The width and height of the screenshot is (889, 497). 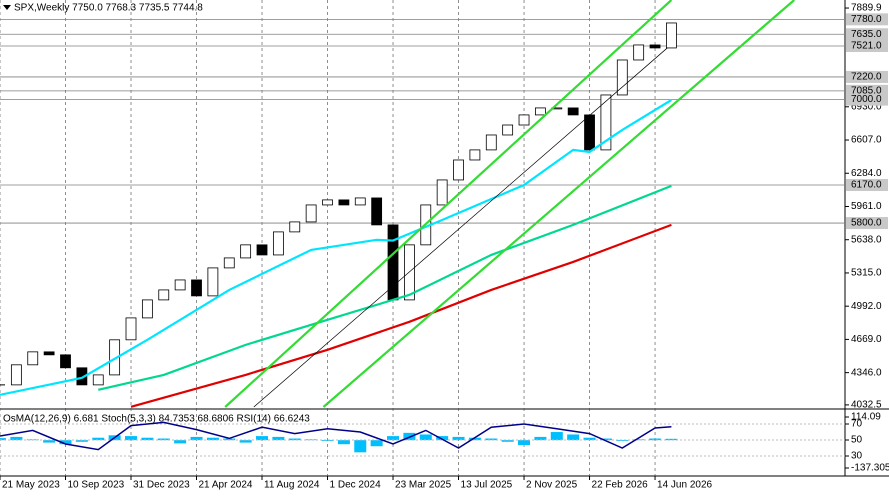 I want to click on indicator-line, so click(x=336, y=436).